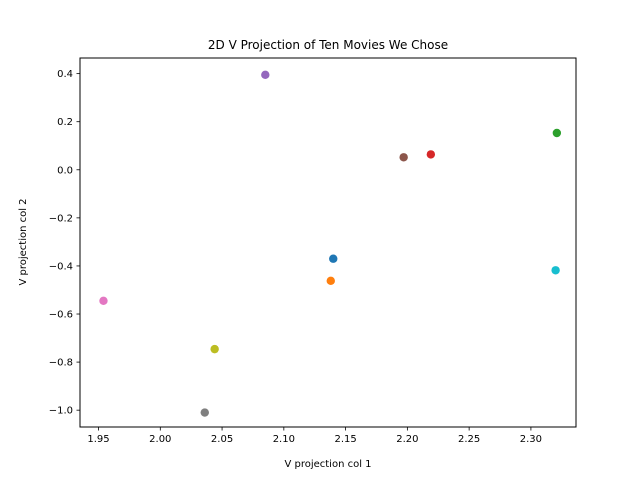  I want to click on x-axis: 1.95 2.00 2.05 2.10 2.15 2.20 2.25 2.30, so click(314, 436).